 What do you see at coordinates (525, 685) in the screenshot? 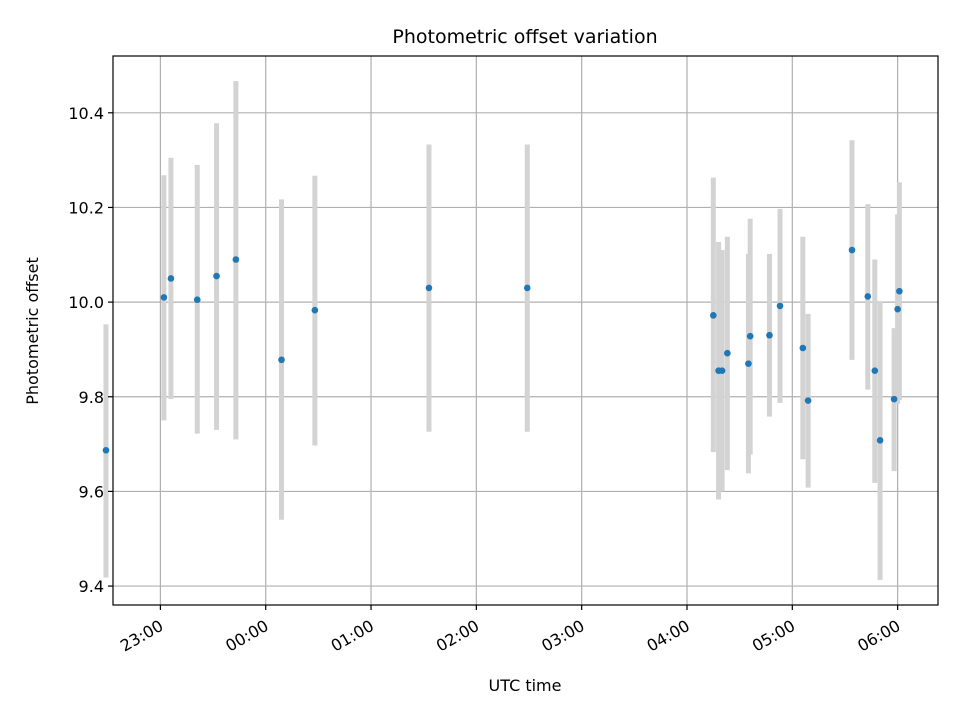
I see `x-axis-label: UTC time` at bounding box center [525, 685].